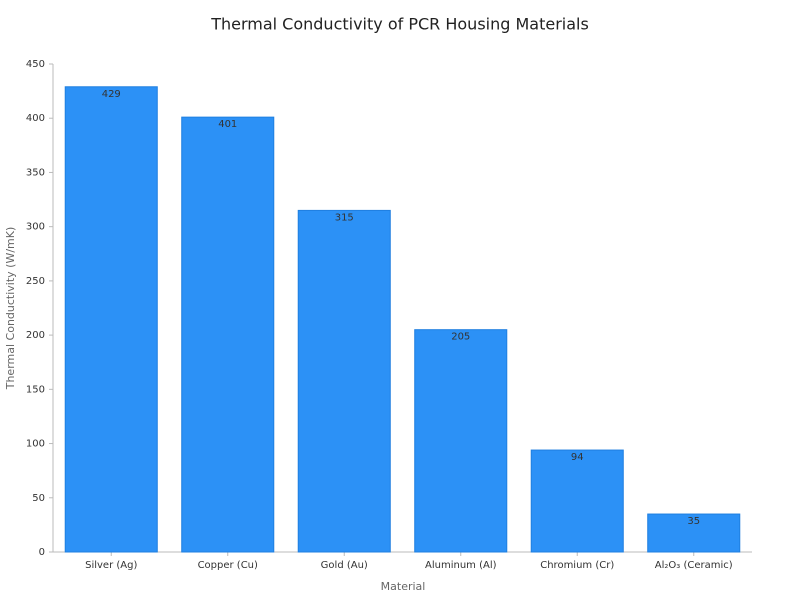  I want to click on y-tick-label: 150, so click(35, 389).